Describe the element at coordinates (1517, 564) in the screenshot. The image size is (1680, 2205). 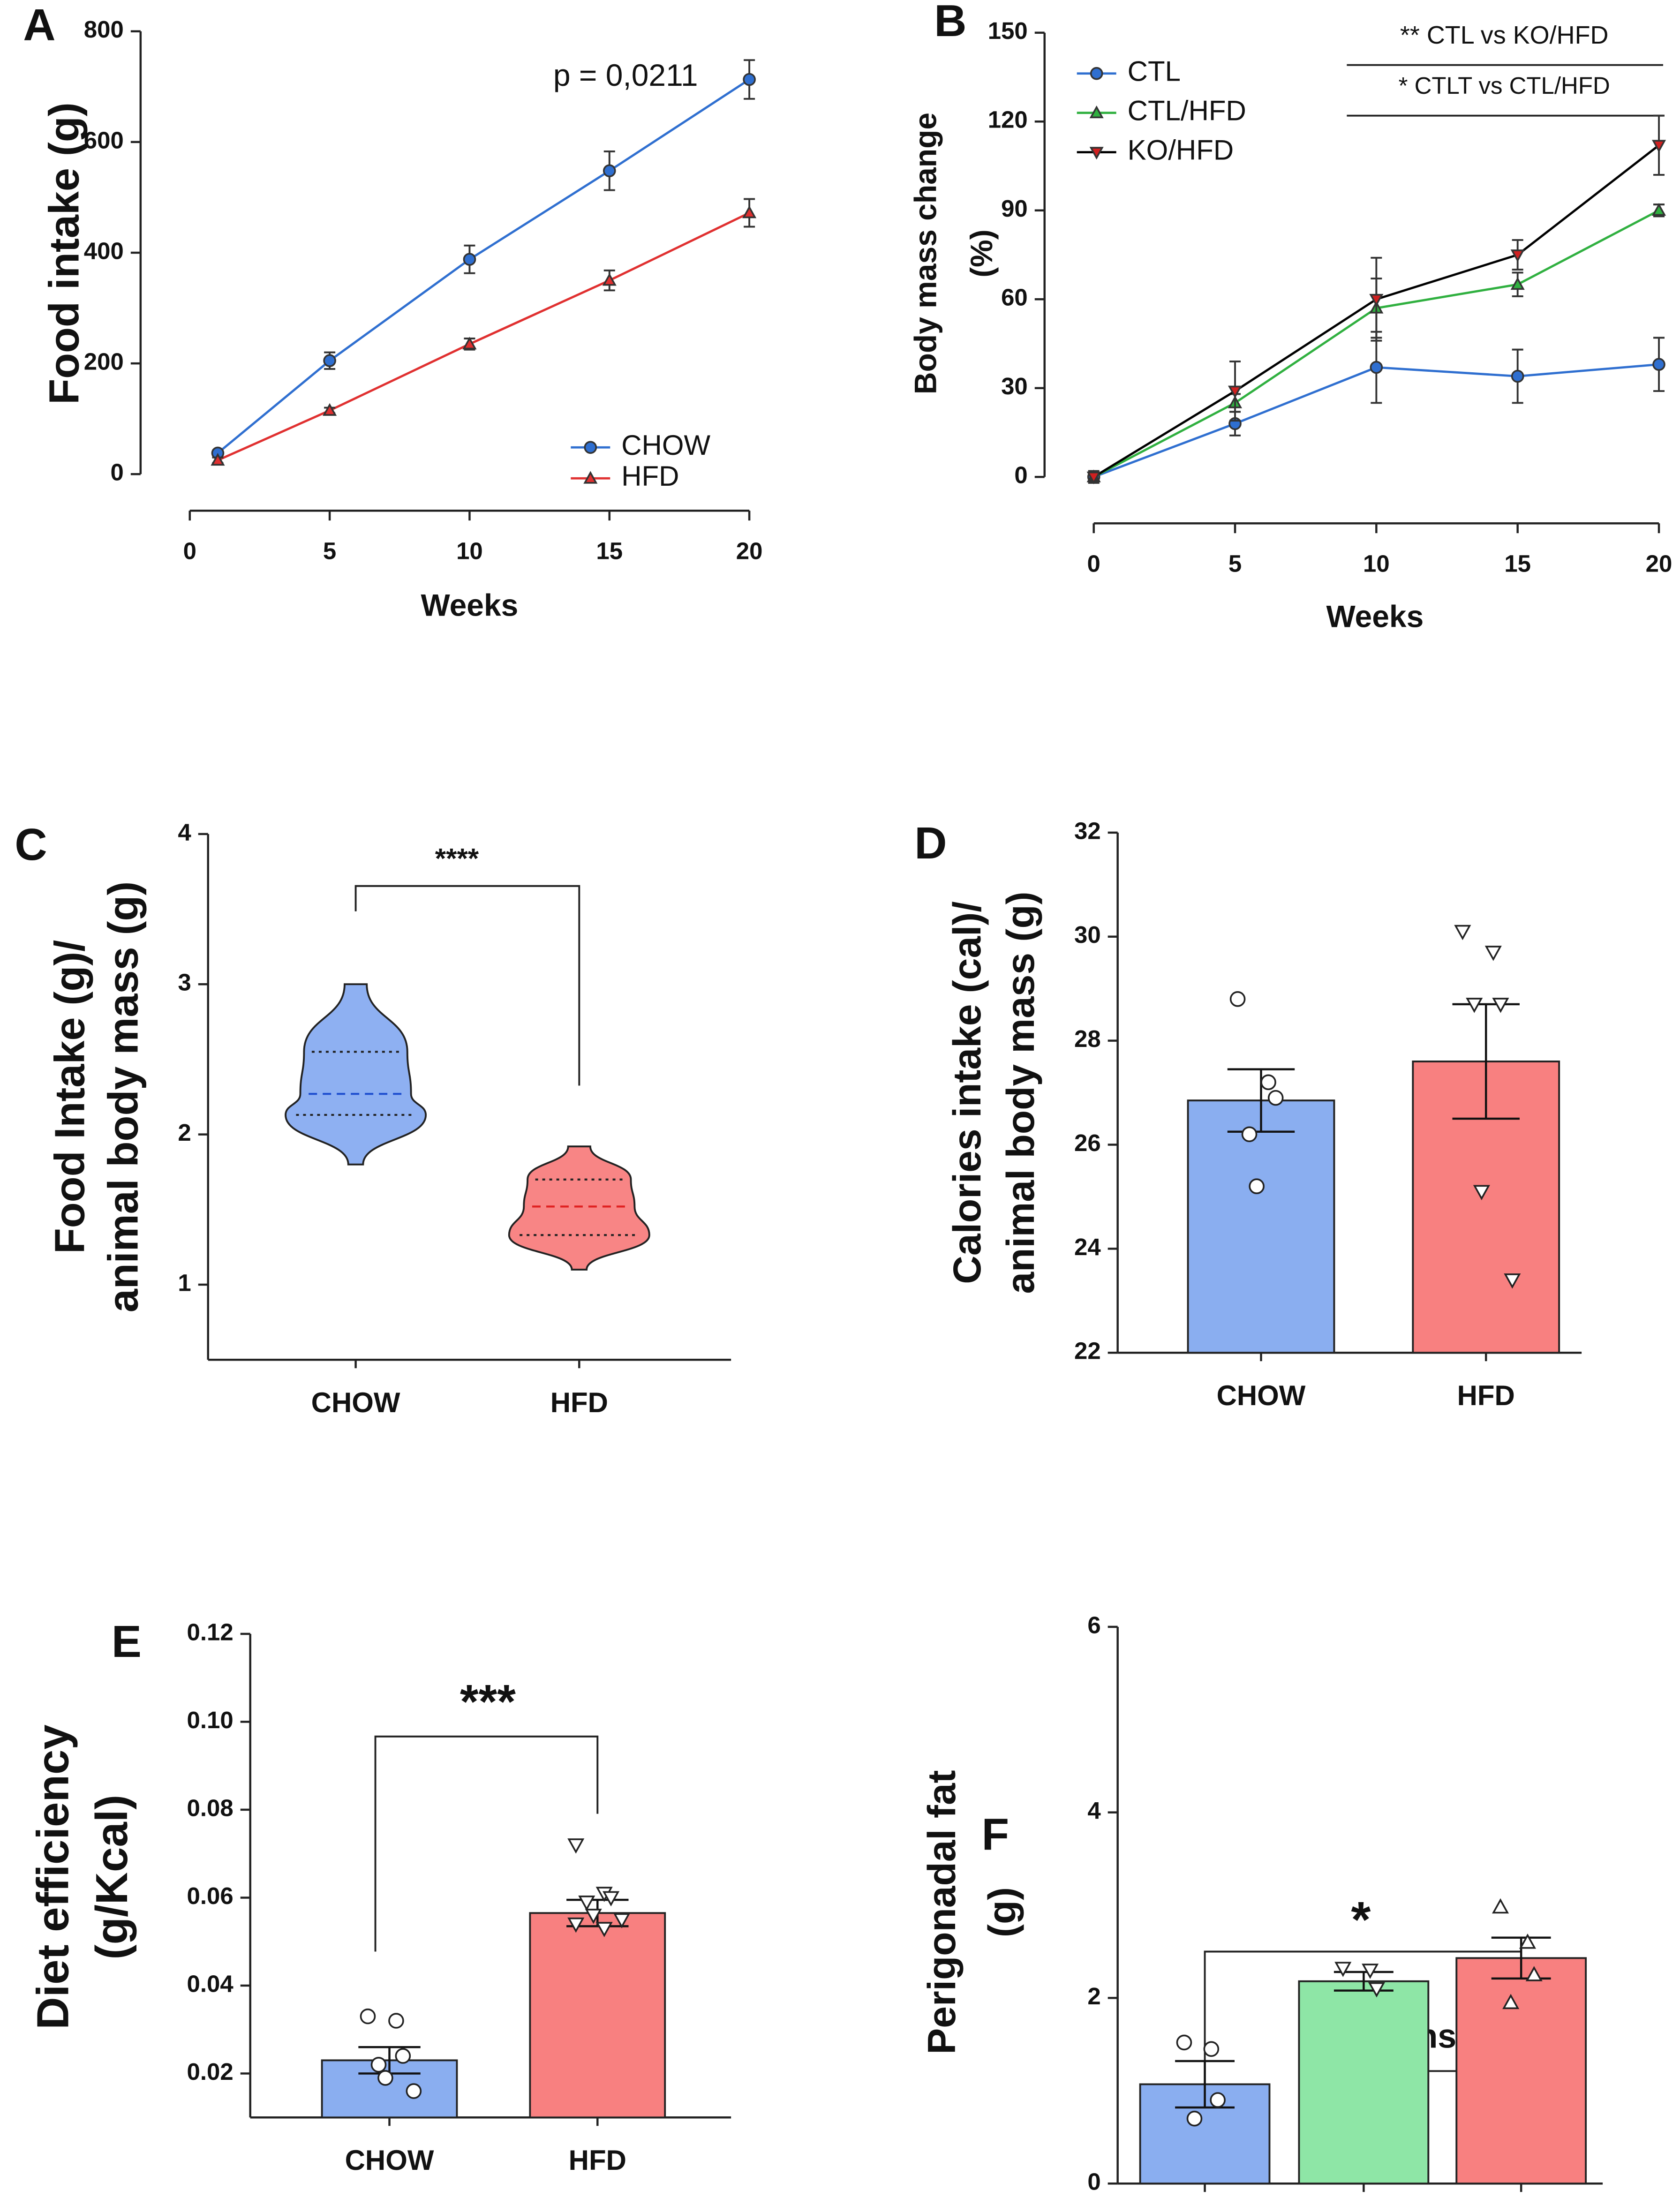
I see `x-tick-label: 15` at that location.